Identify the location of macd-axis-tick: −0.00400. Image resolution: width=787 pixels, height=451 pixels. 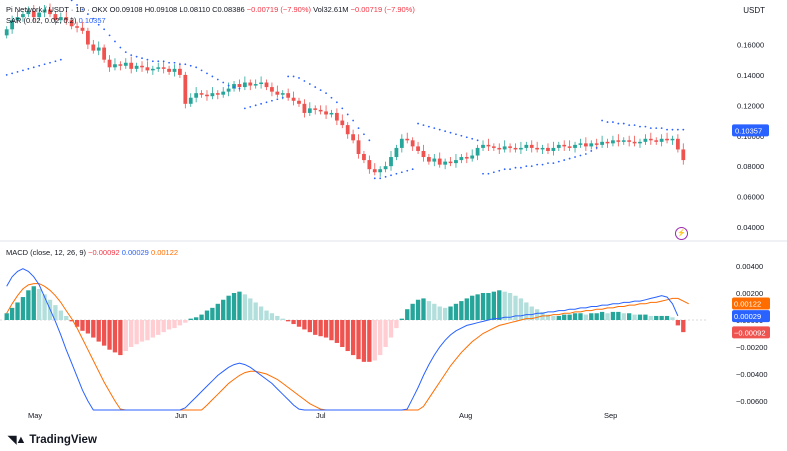
(752, 374).